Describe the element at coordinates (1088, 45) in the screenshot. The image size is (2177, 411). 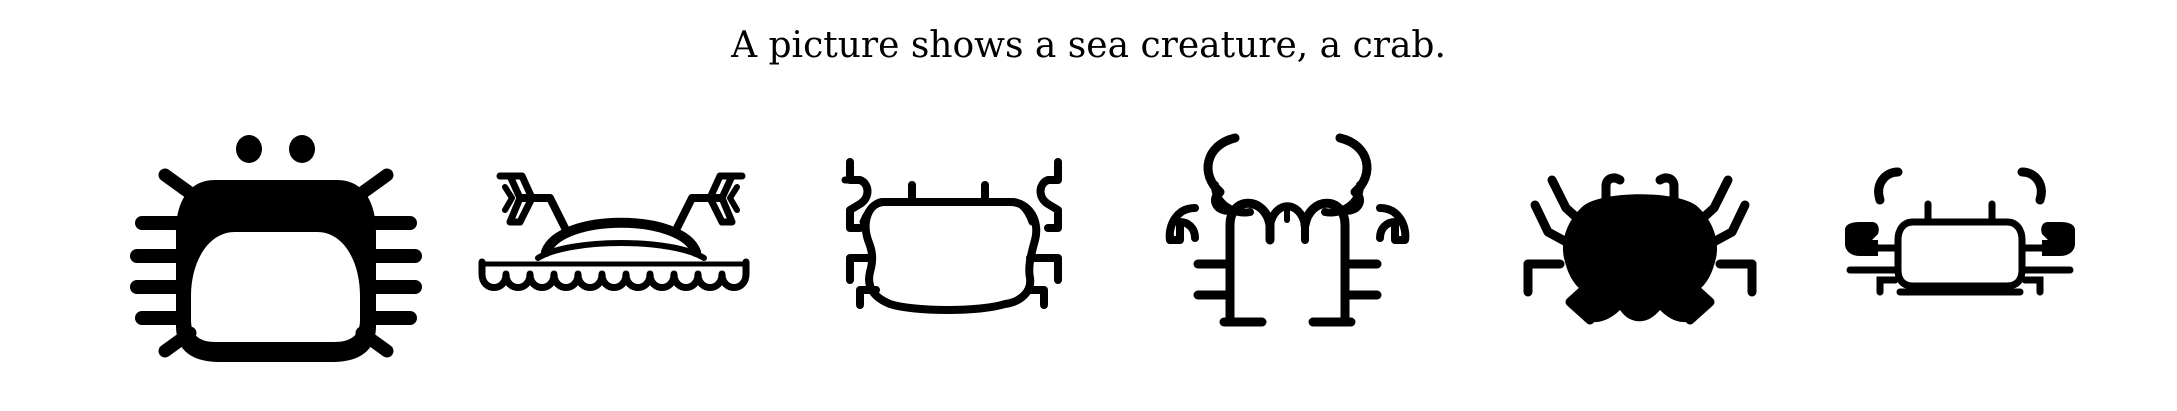
I see `caption-text: A picture shows a sea creature, a crab.` at that location.